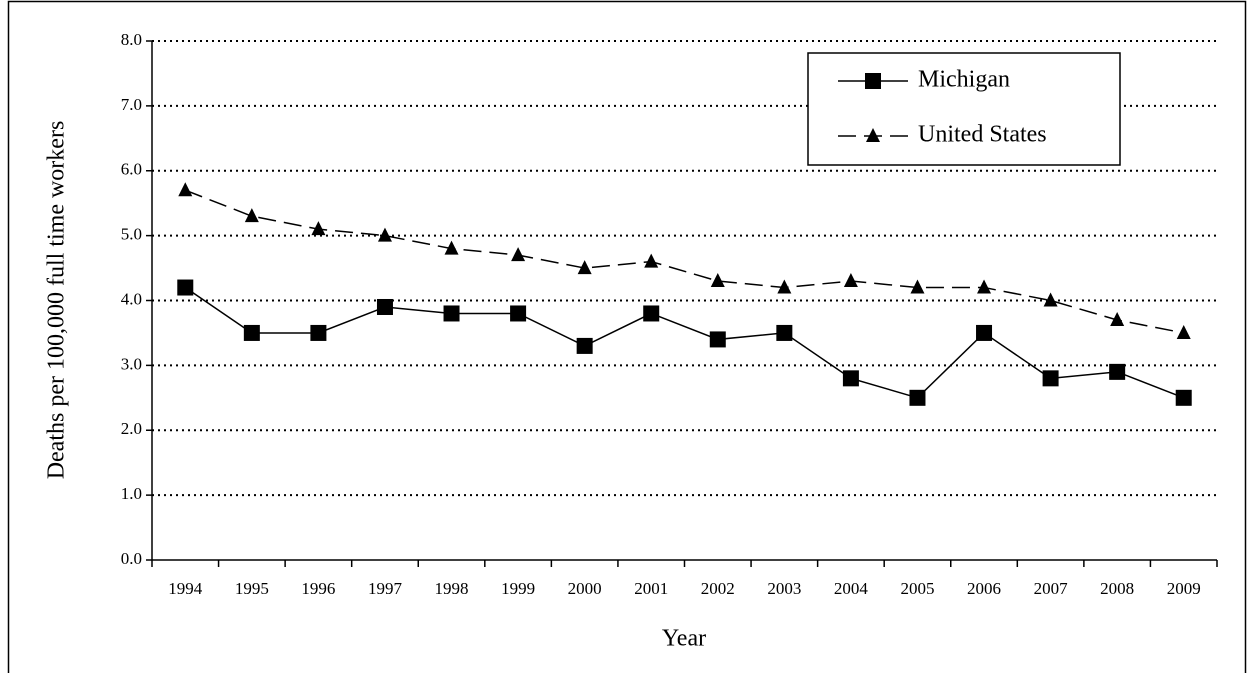 The image size is (1247, 673). What do you see at coordinates (131, 493) in the screenshot?
I see `y-tick-label: 1.0` at bounding box center [131, 493].